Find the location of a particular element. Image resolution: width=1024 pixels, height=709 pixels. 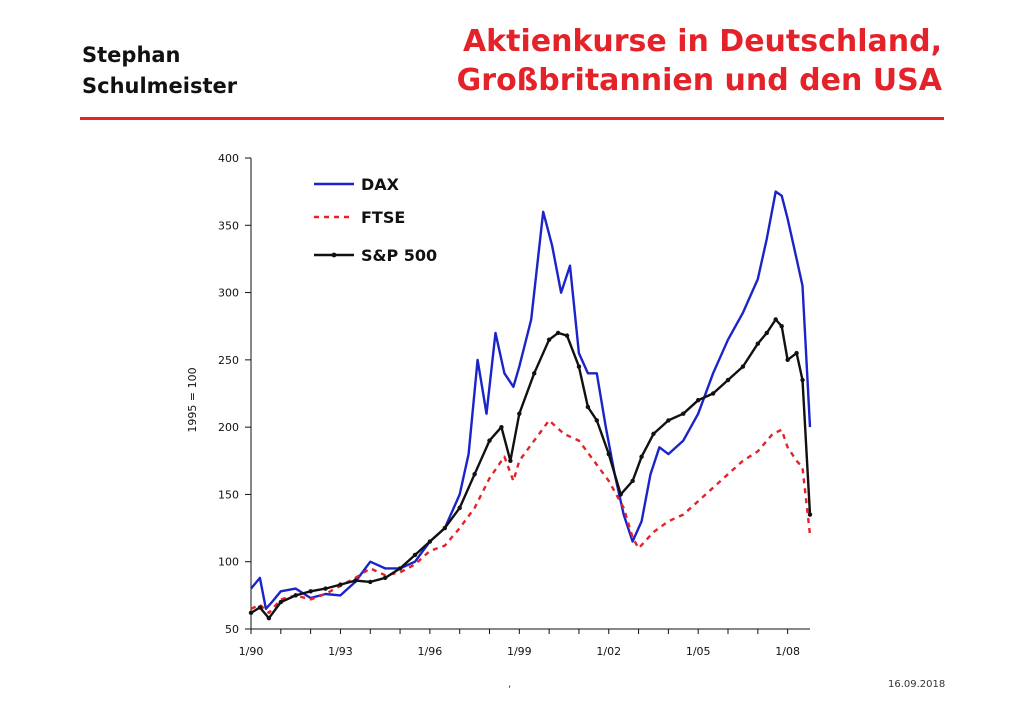

y-tick-label: 400 is located at coordinates (228, 158).